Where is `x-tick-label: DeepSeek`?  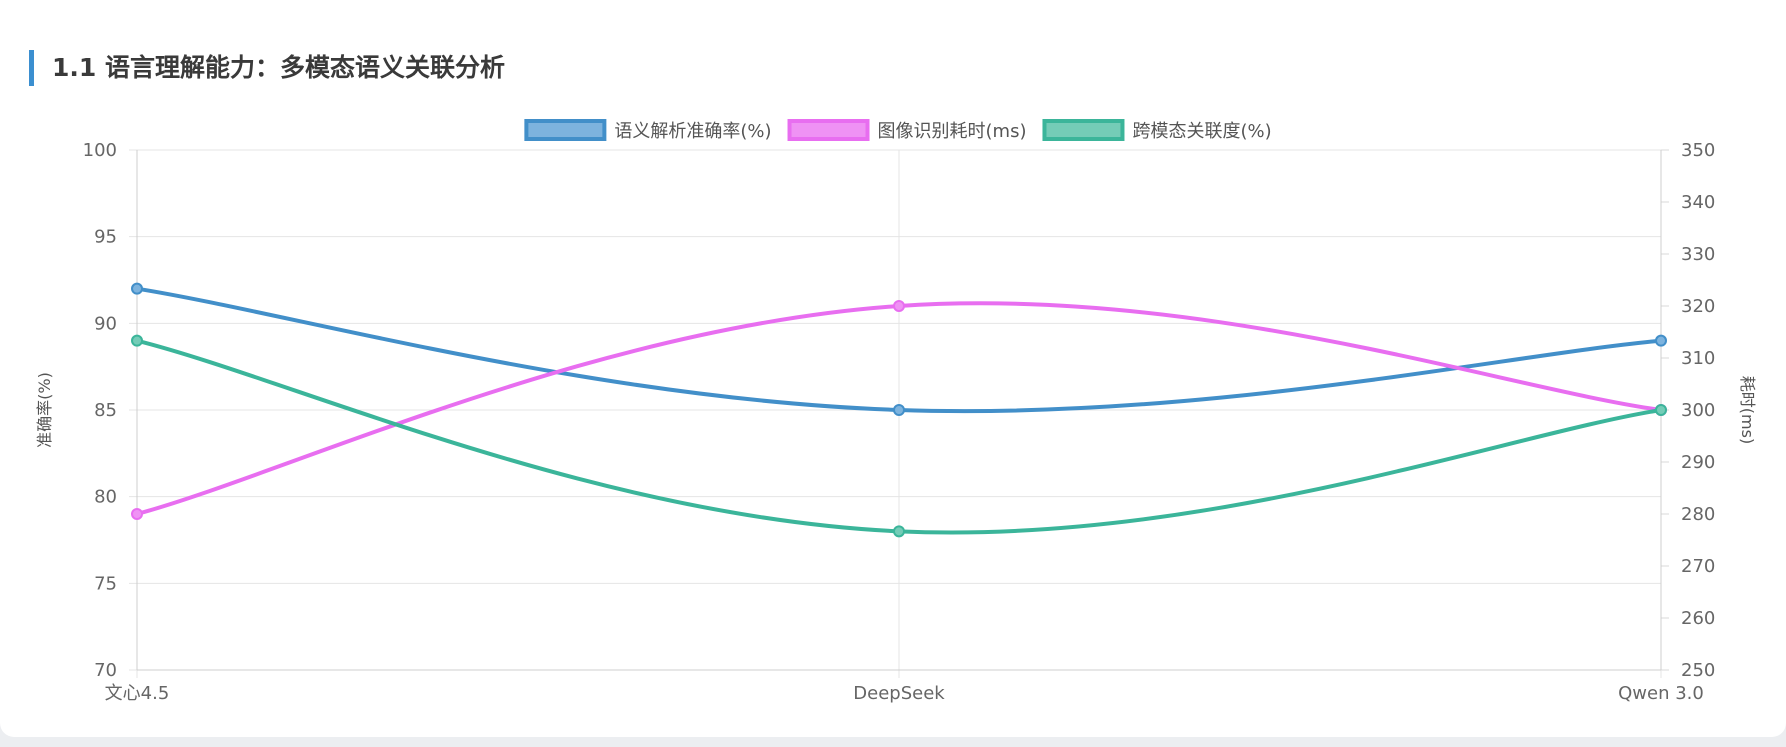 x-tick-label: DeepSeek is located at coordinates (899, 693).